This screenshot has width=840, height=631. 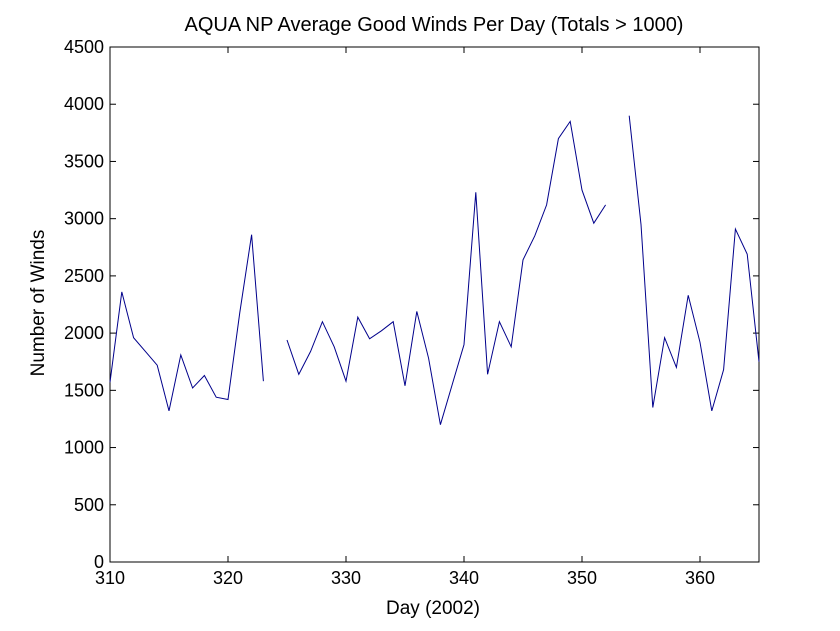 I want to click on x-axis-label: Day (2002), so click(x=433, y=608).